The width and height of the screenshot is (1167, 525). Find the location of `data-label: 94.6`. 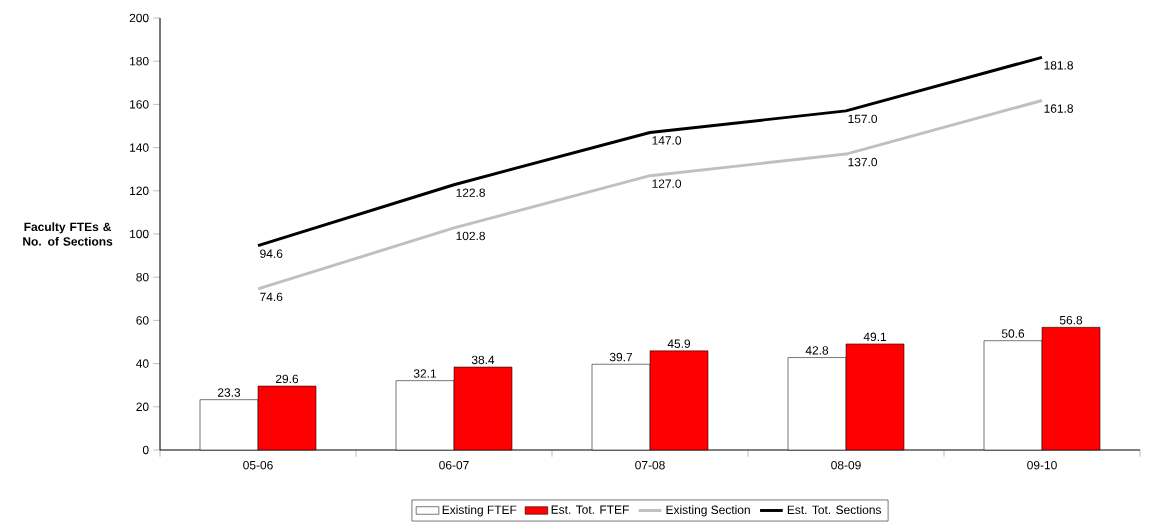

data-label: 94.6 is located at coordinates (271, 253).